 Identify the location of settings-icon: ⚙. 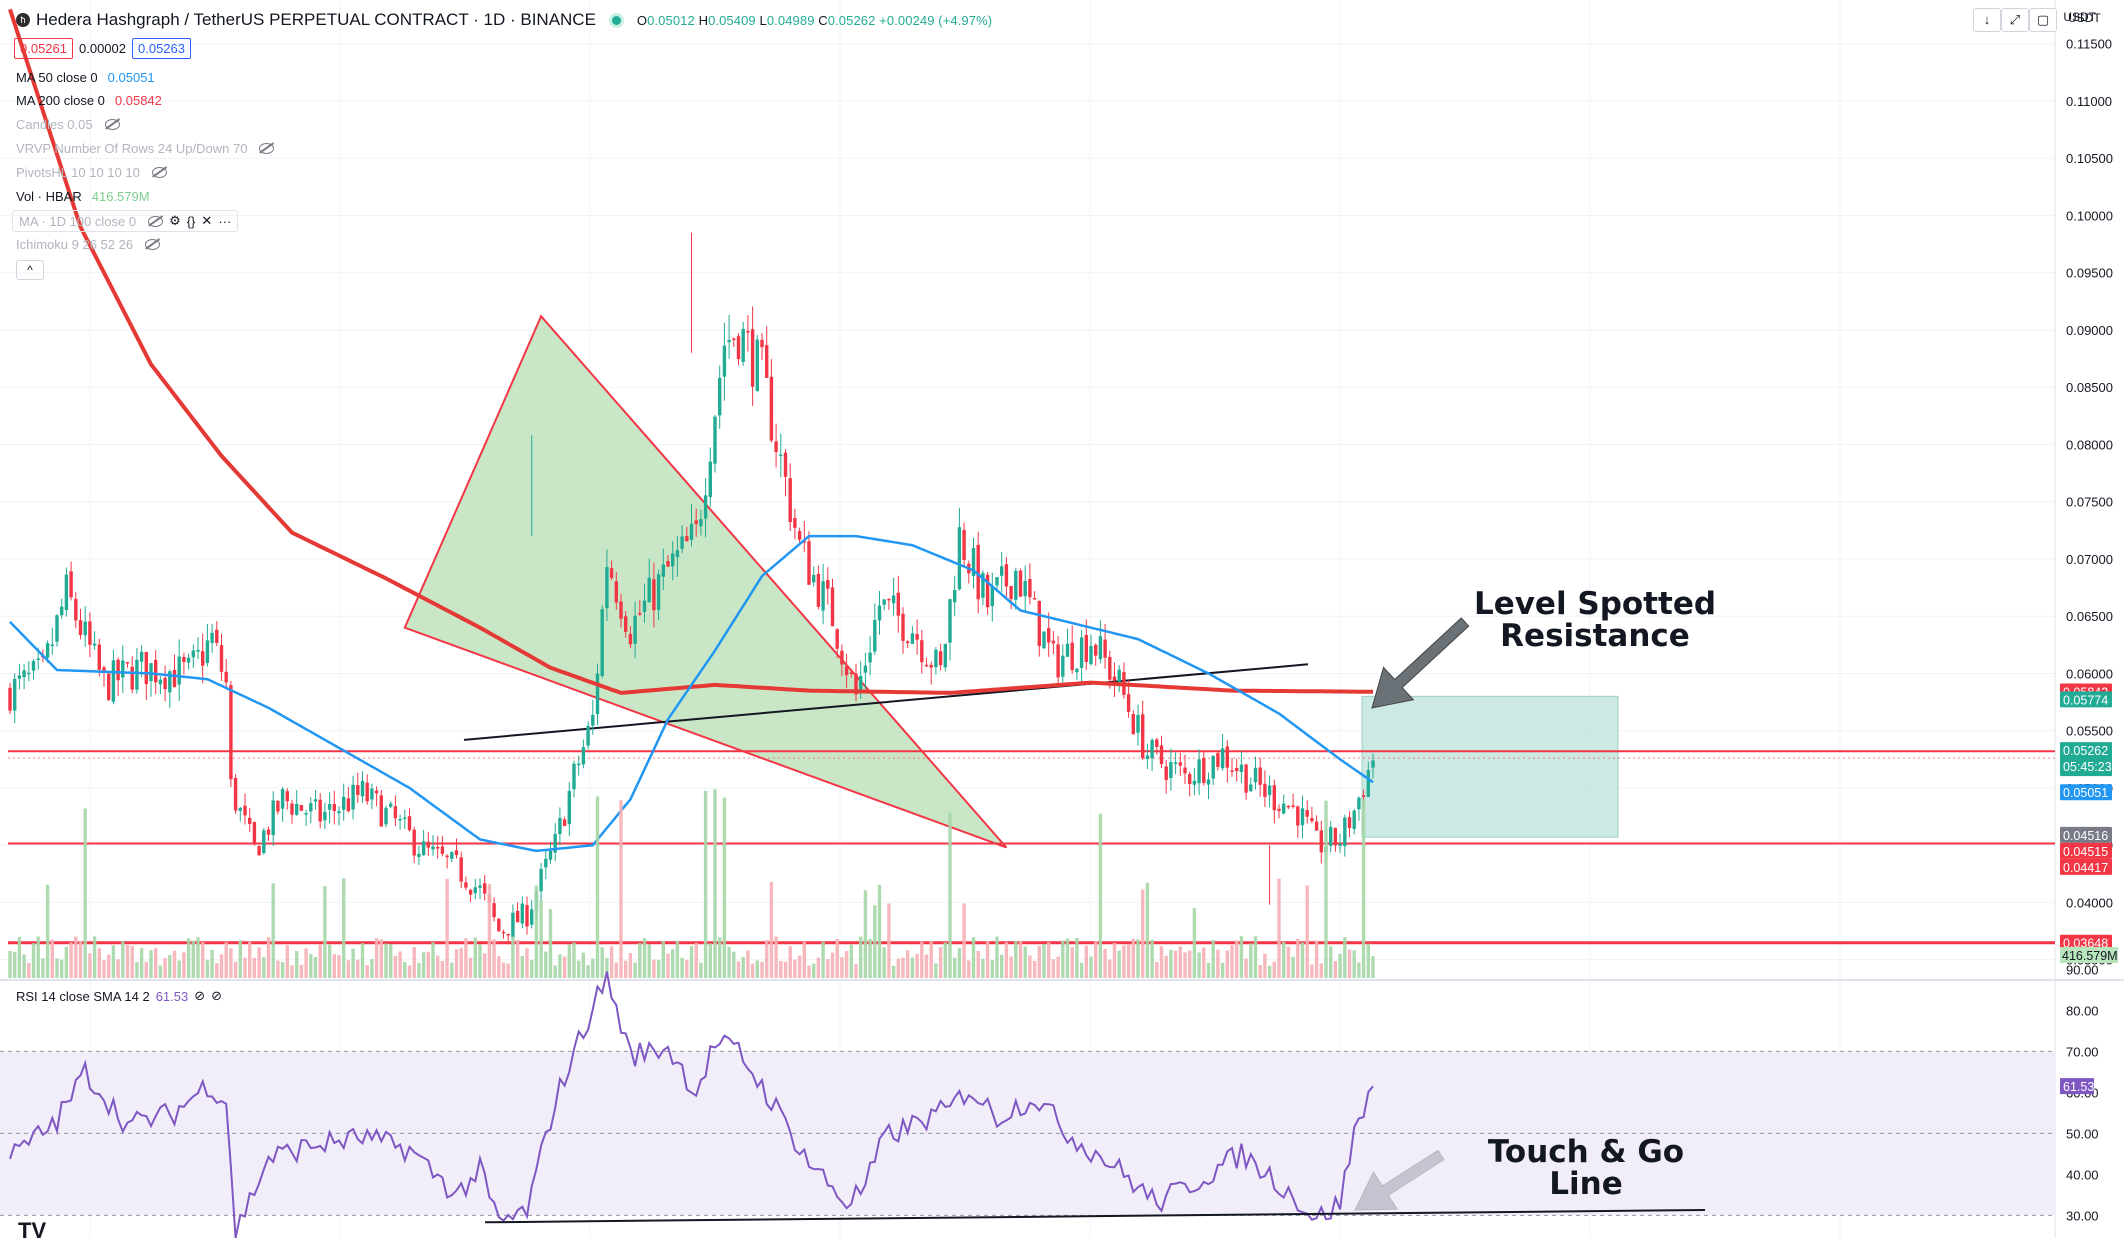
(175, 220).